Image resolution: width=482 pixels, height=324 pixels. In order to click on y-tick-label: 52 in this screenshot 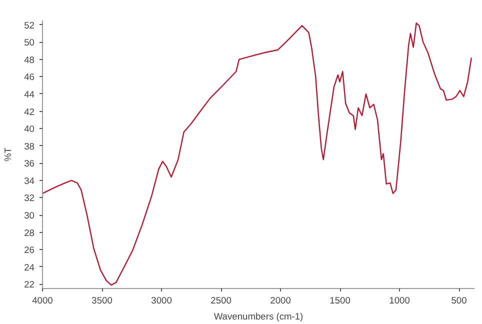, I will do `click(29, 25)`.